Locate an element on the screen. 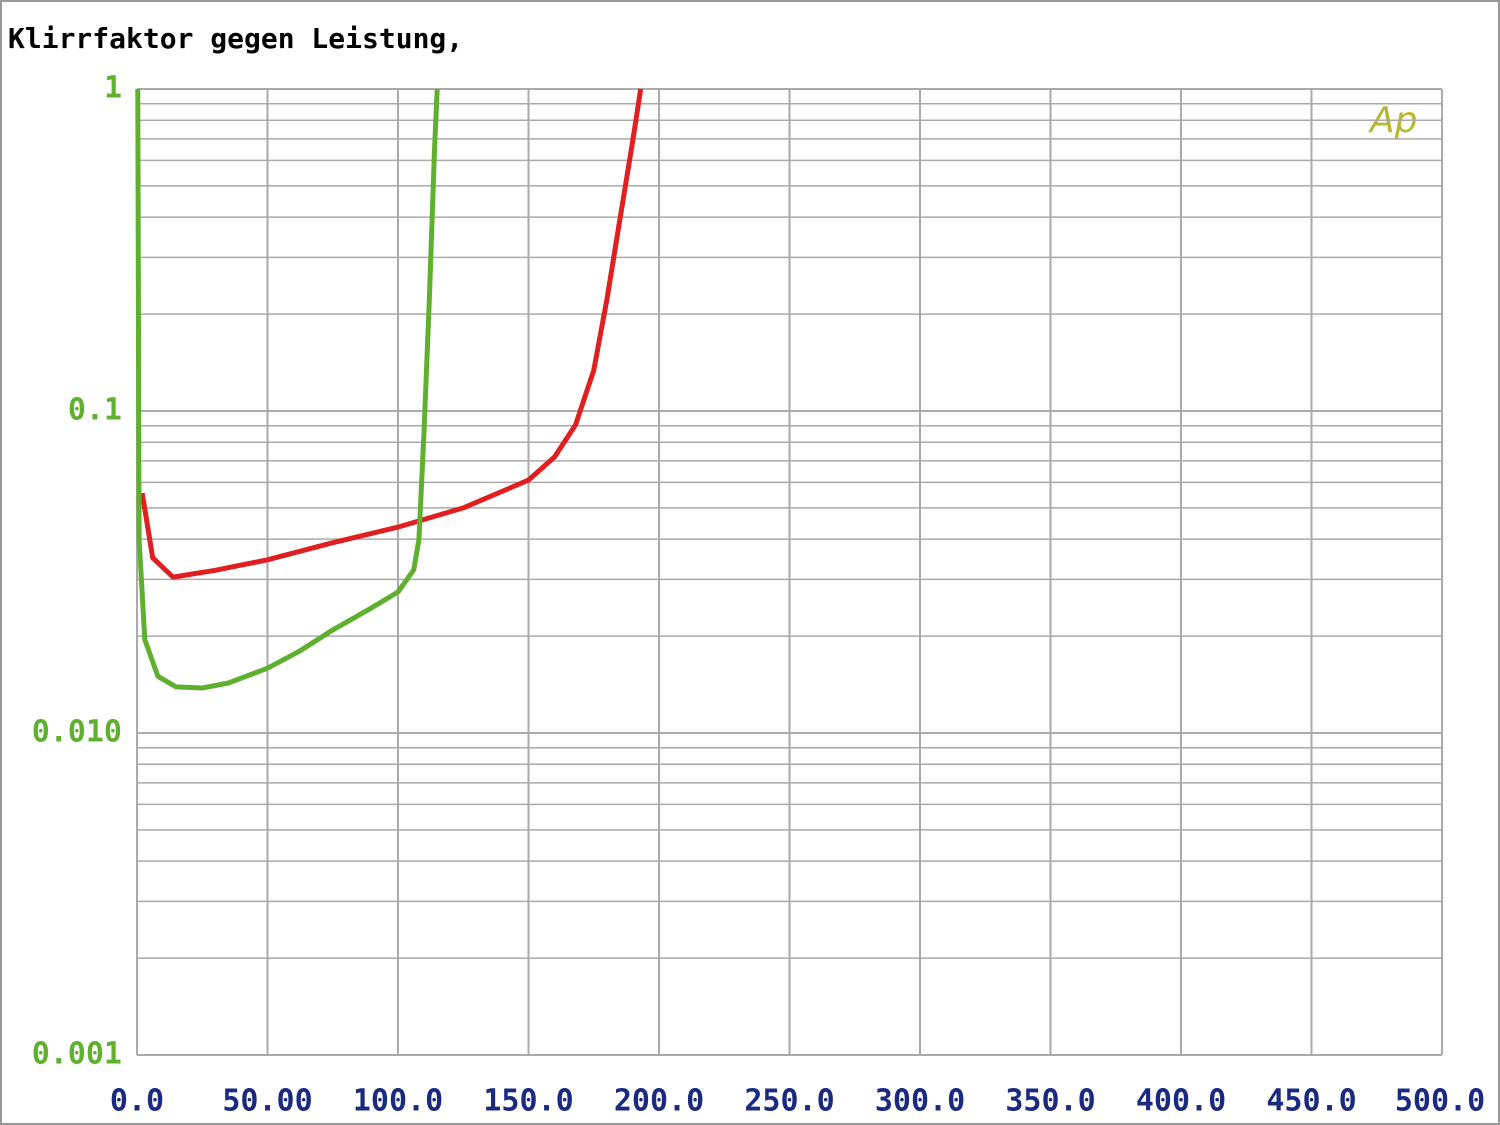 This screenshot has height=1125, width=1500. y-tick-label: 0.001 is located at coordinates (77, 1054).